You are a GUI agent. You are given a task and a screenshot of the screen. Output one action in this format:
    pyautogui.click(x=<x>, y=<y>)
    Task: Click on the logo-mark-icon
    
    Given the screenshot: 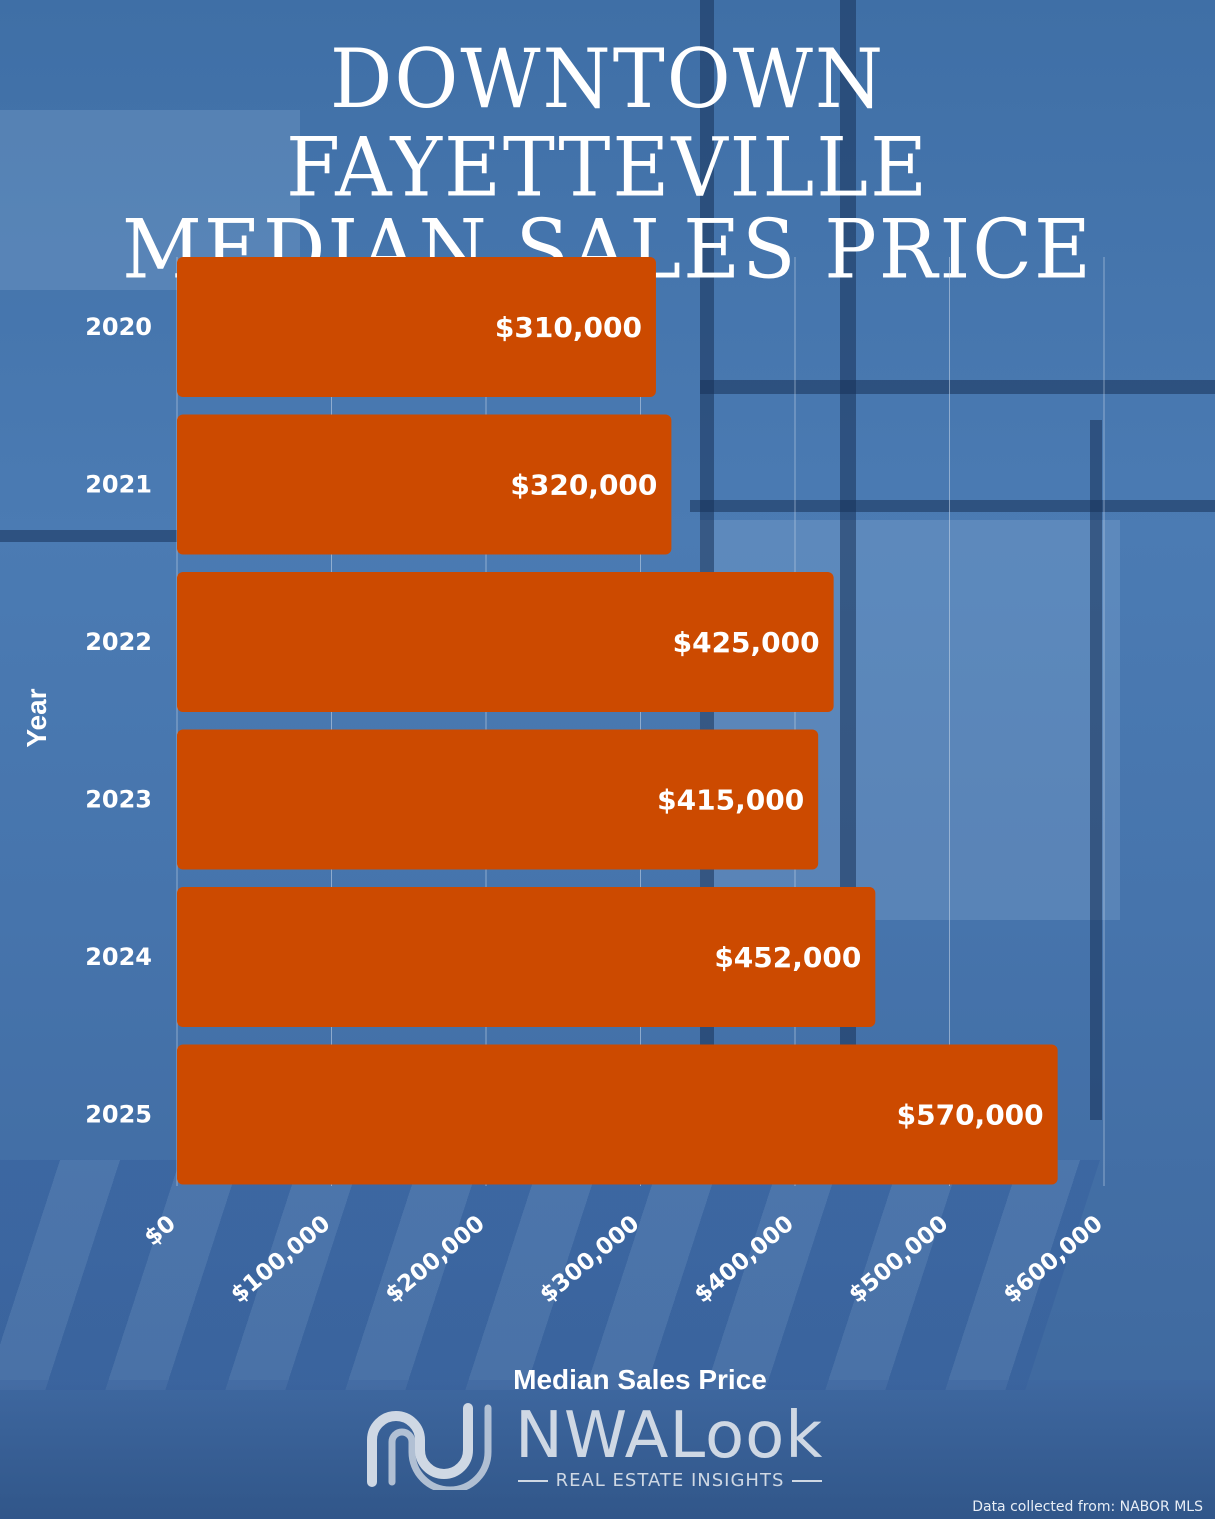 What is the action you would take?
    pyautogui.click(x=429, y=1448)
    